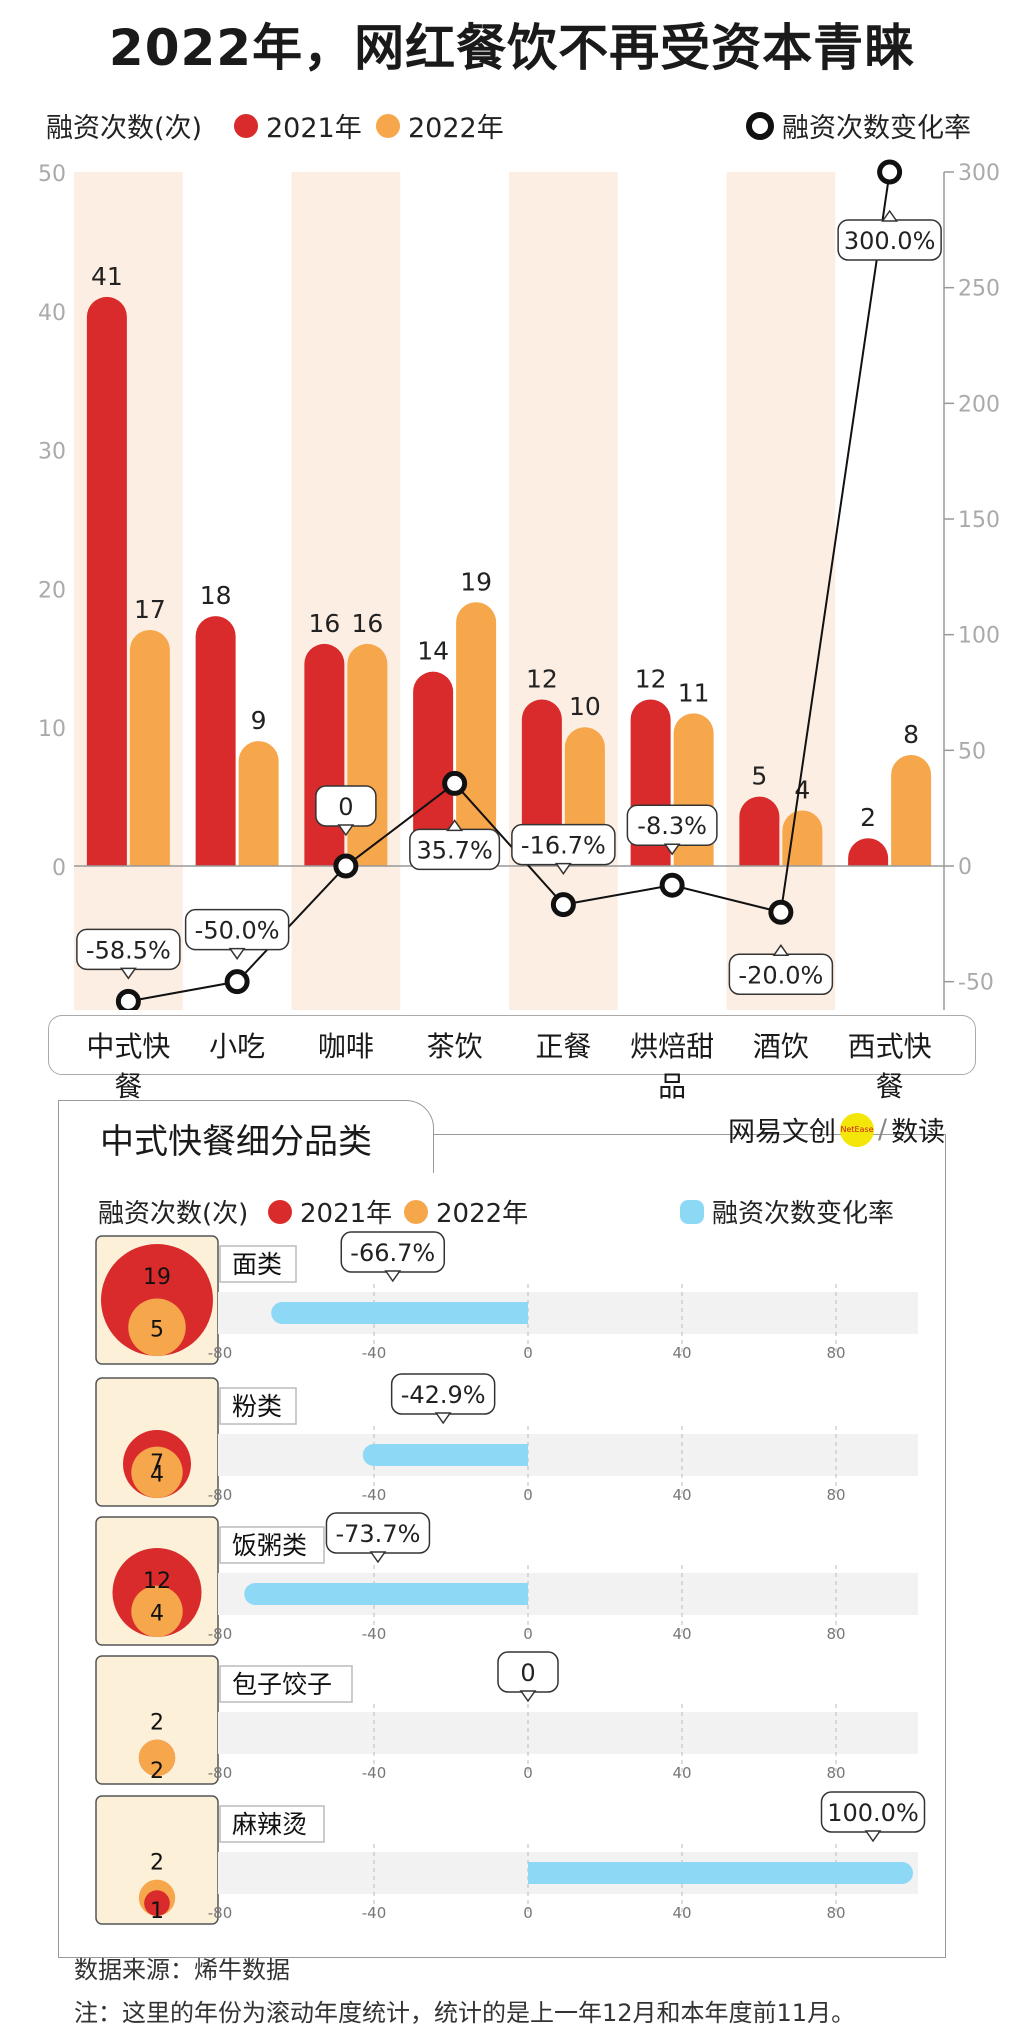 The width and height of the screenshot is (1024, 2041). I want to click on bar-label-2022-2: 16, so click(367, 623).